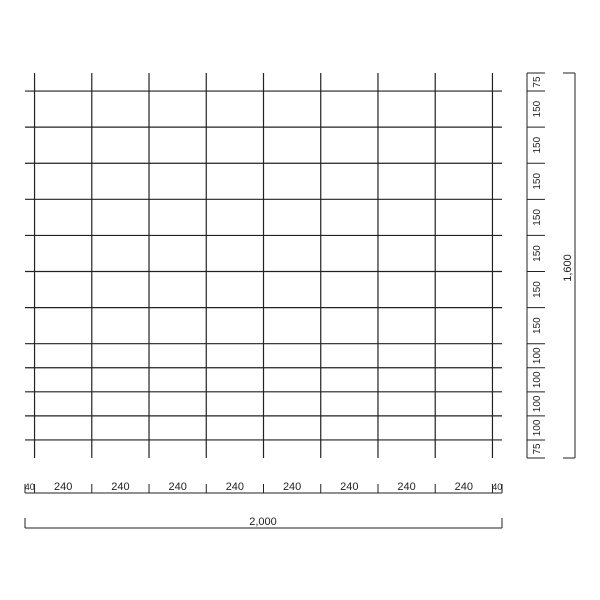 This screenshot has height=600, width=600. Describe the element at coordinates (568, 268) in the screenshot. I see `total-height-label: 1,600` at that location.